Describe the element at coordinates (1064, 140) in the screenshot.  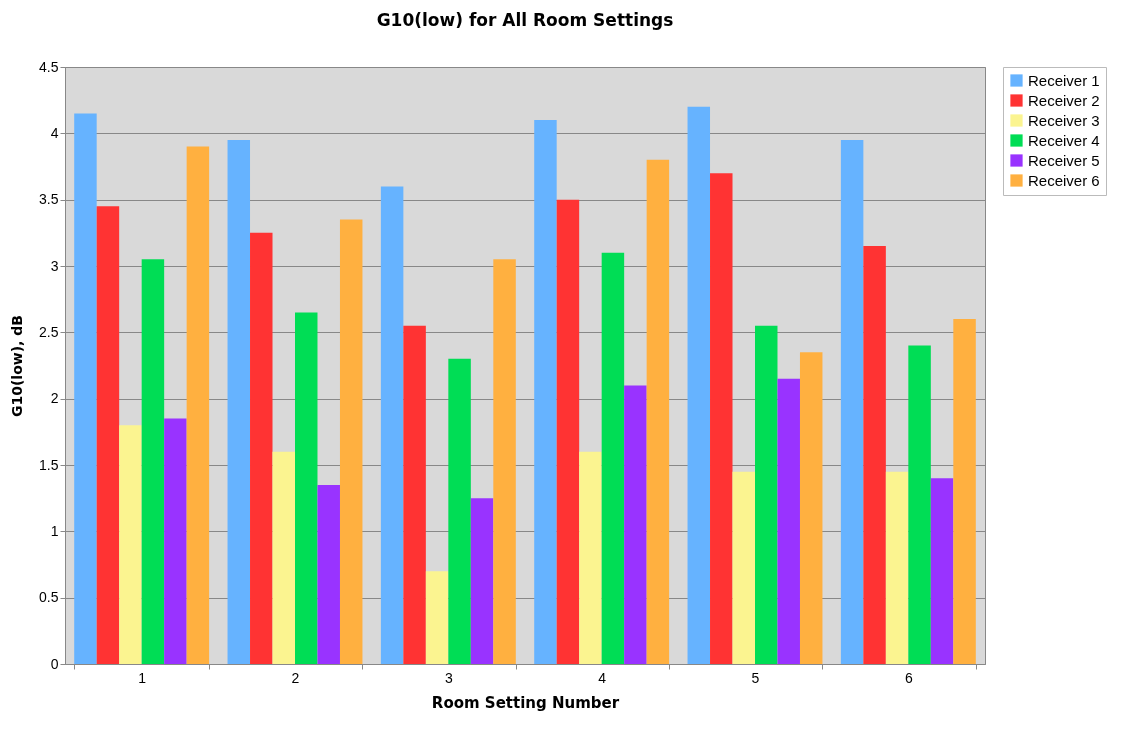
I see `legend-label: Receiver 4` at that location.